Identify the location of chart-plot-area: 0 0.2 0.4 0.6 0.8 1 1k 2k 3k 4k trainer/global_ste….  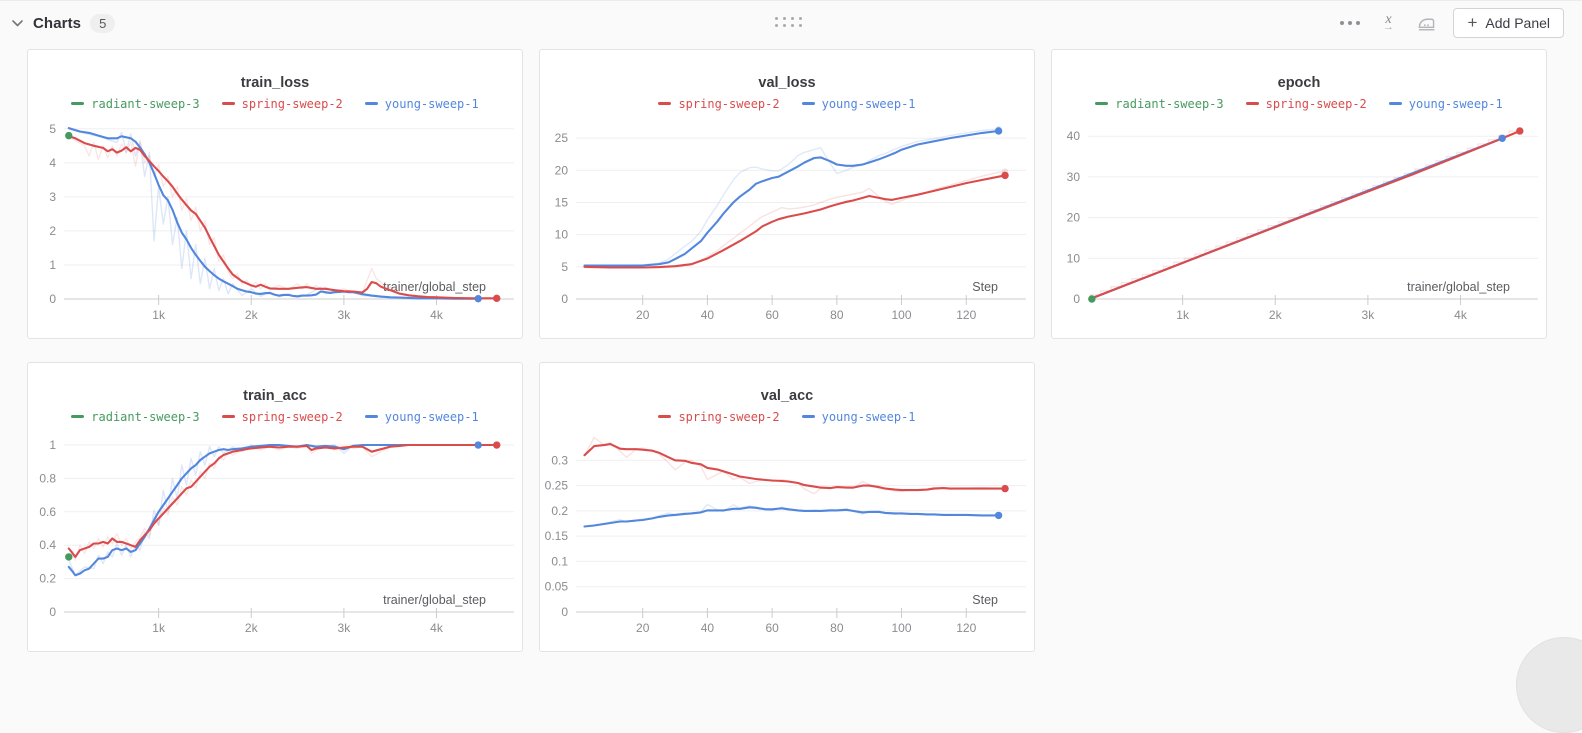
(274, 537).